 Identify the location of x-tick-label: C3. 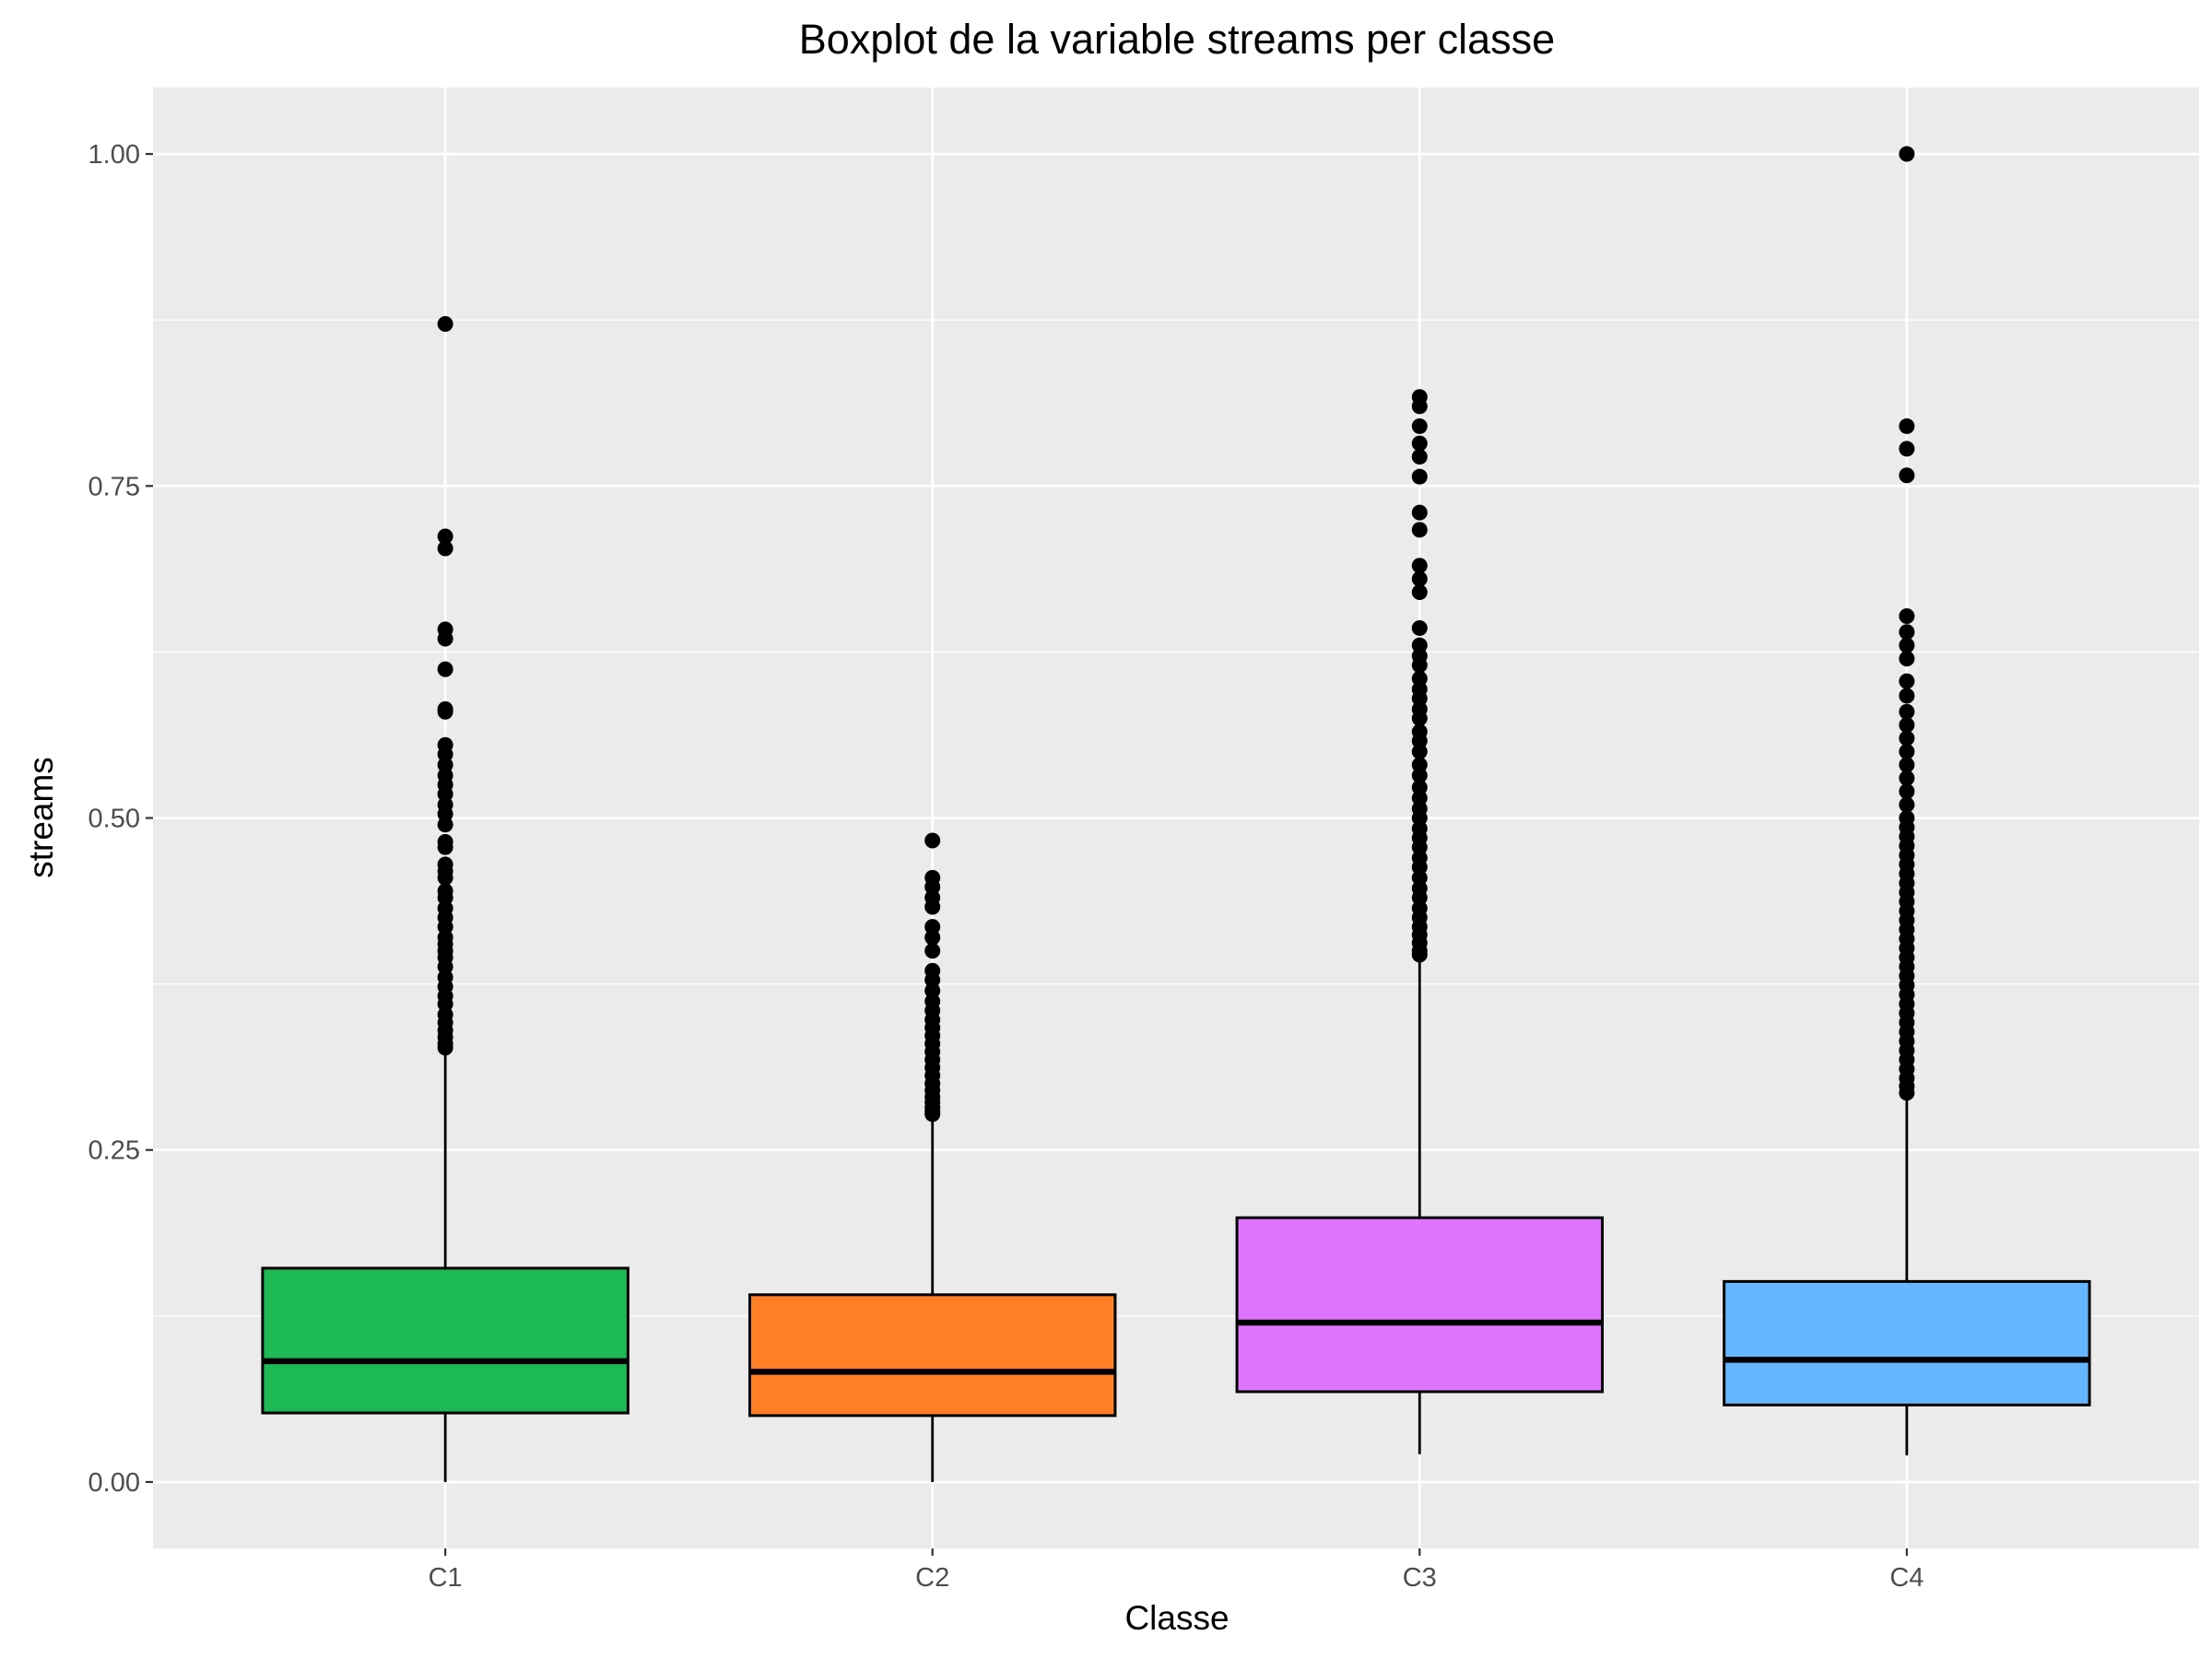
(1420, 1578).